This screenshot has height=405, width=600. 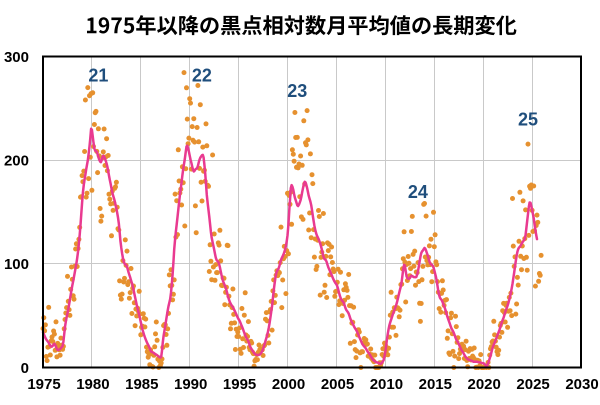 What do you see at coordinates (288, 384) in the screenshot?
I see `svg-text: 2000` at bounding box center [288, 384].